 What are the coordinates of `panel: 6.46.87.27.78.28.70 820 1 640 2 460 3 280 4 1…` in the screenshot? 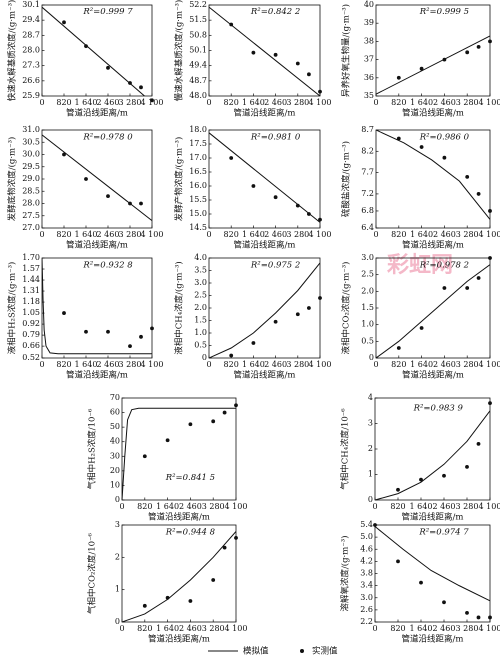 It's located at (420, 188).